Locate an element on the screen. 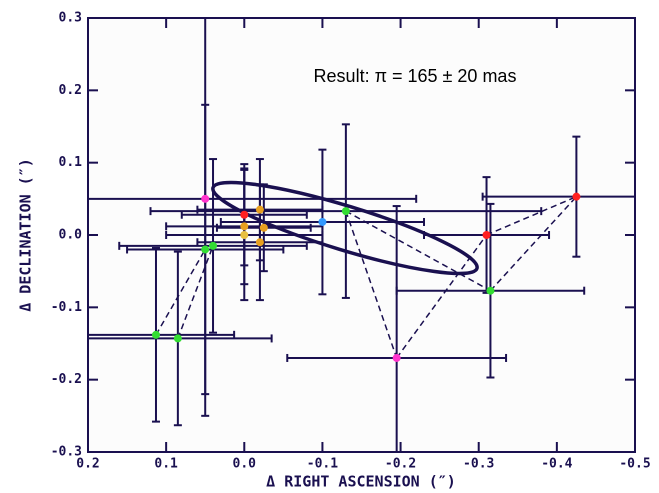 This screenshot has height=493, width=659. x-axis-label: Δ RIGHT ASCENSION (″) is located at coordinates (361, 482).